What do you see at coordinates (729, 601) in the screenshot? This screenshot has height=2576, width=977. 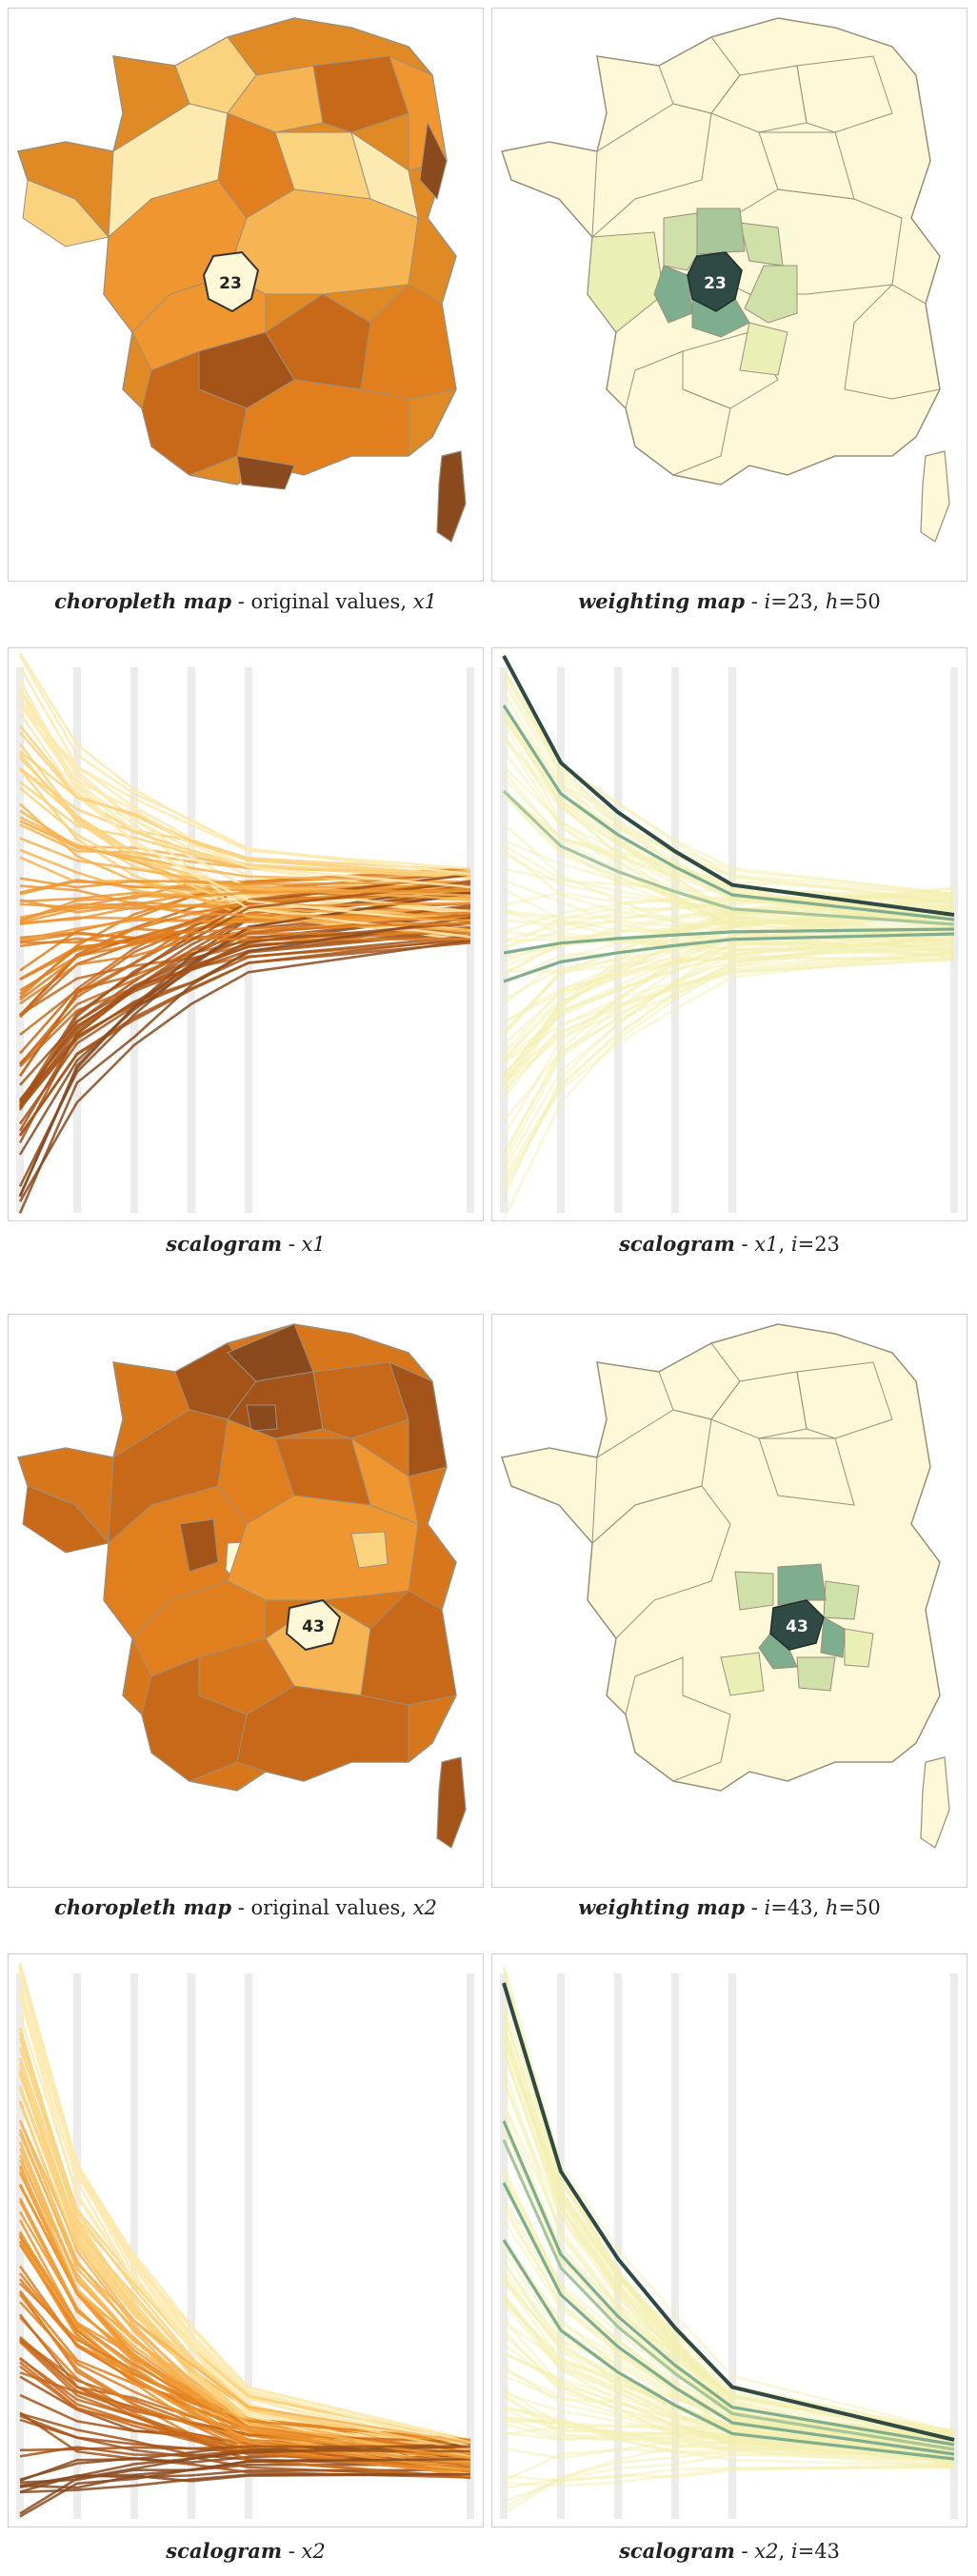 I see `weighting-map-caption-1: weighting map - i=23, h=50` at bounding box center [729, 601].